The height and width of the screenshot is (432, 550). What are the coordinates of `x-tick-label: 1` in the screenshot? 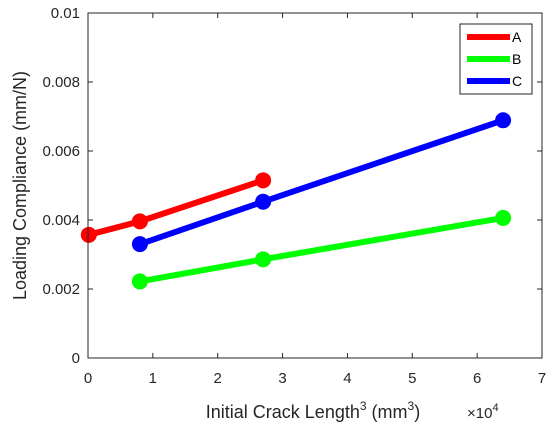 It's located at (153, 378).